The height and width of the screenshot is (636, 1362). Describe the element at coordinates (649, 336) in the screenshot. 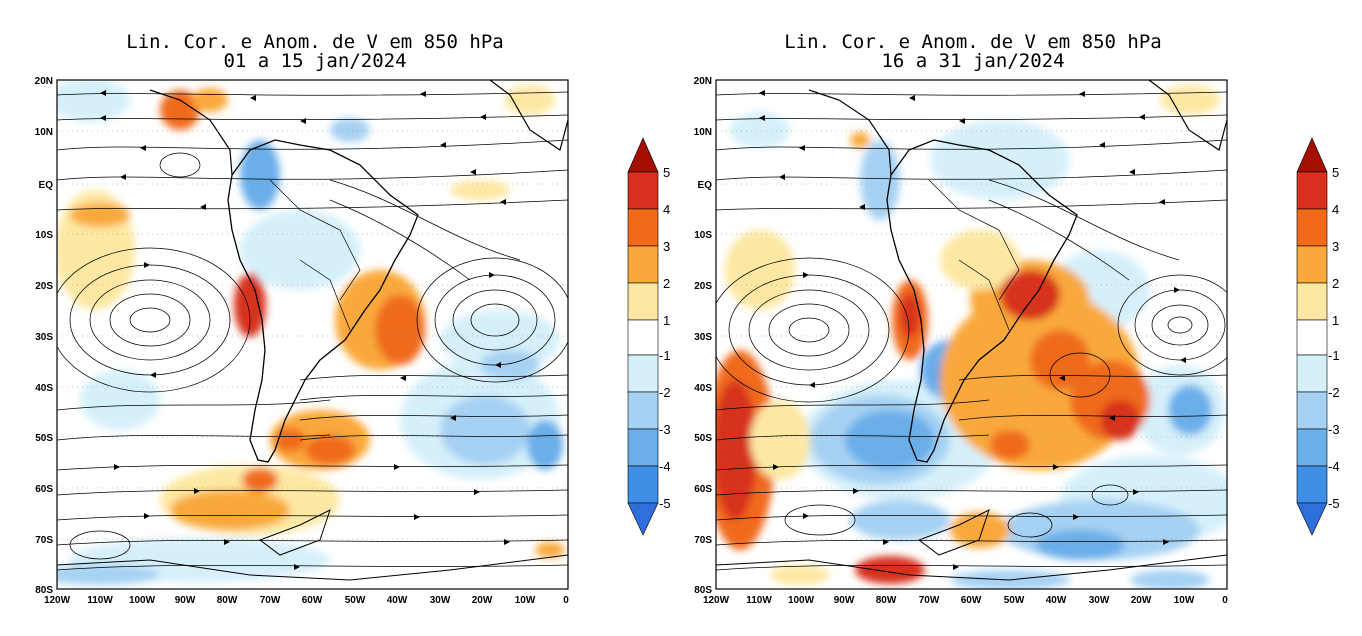

I see `colorbar-1: 5 4 3 2 1 -1 -2 -3 -4 -5` at that location.